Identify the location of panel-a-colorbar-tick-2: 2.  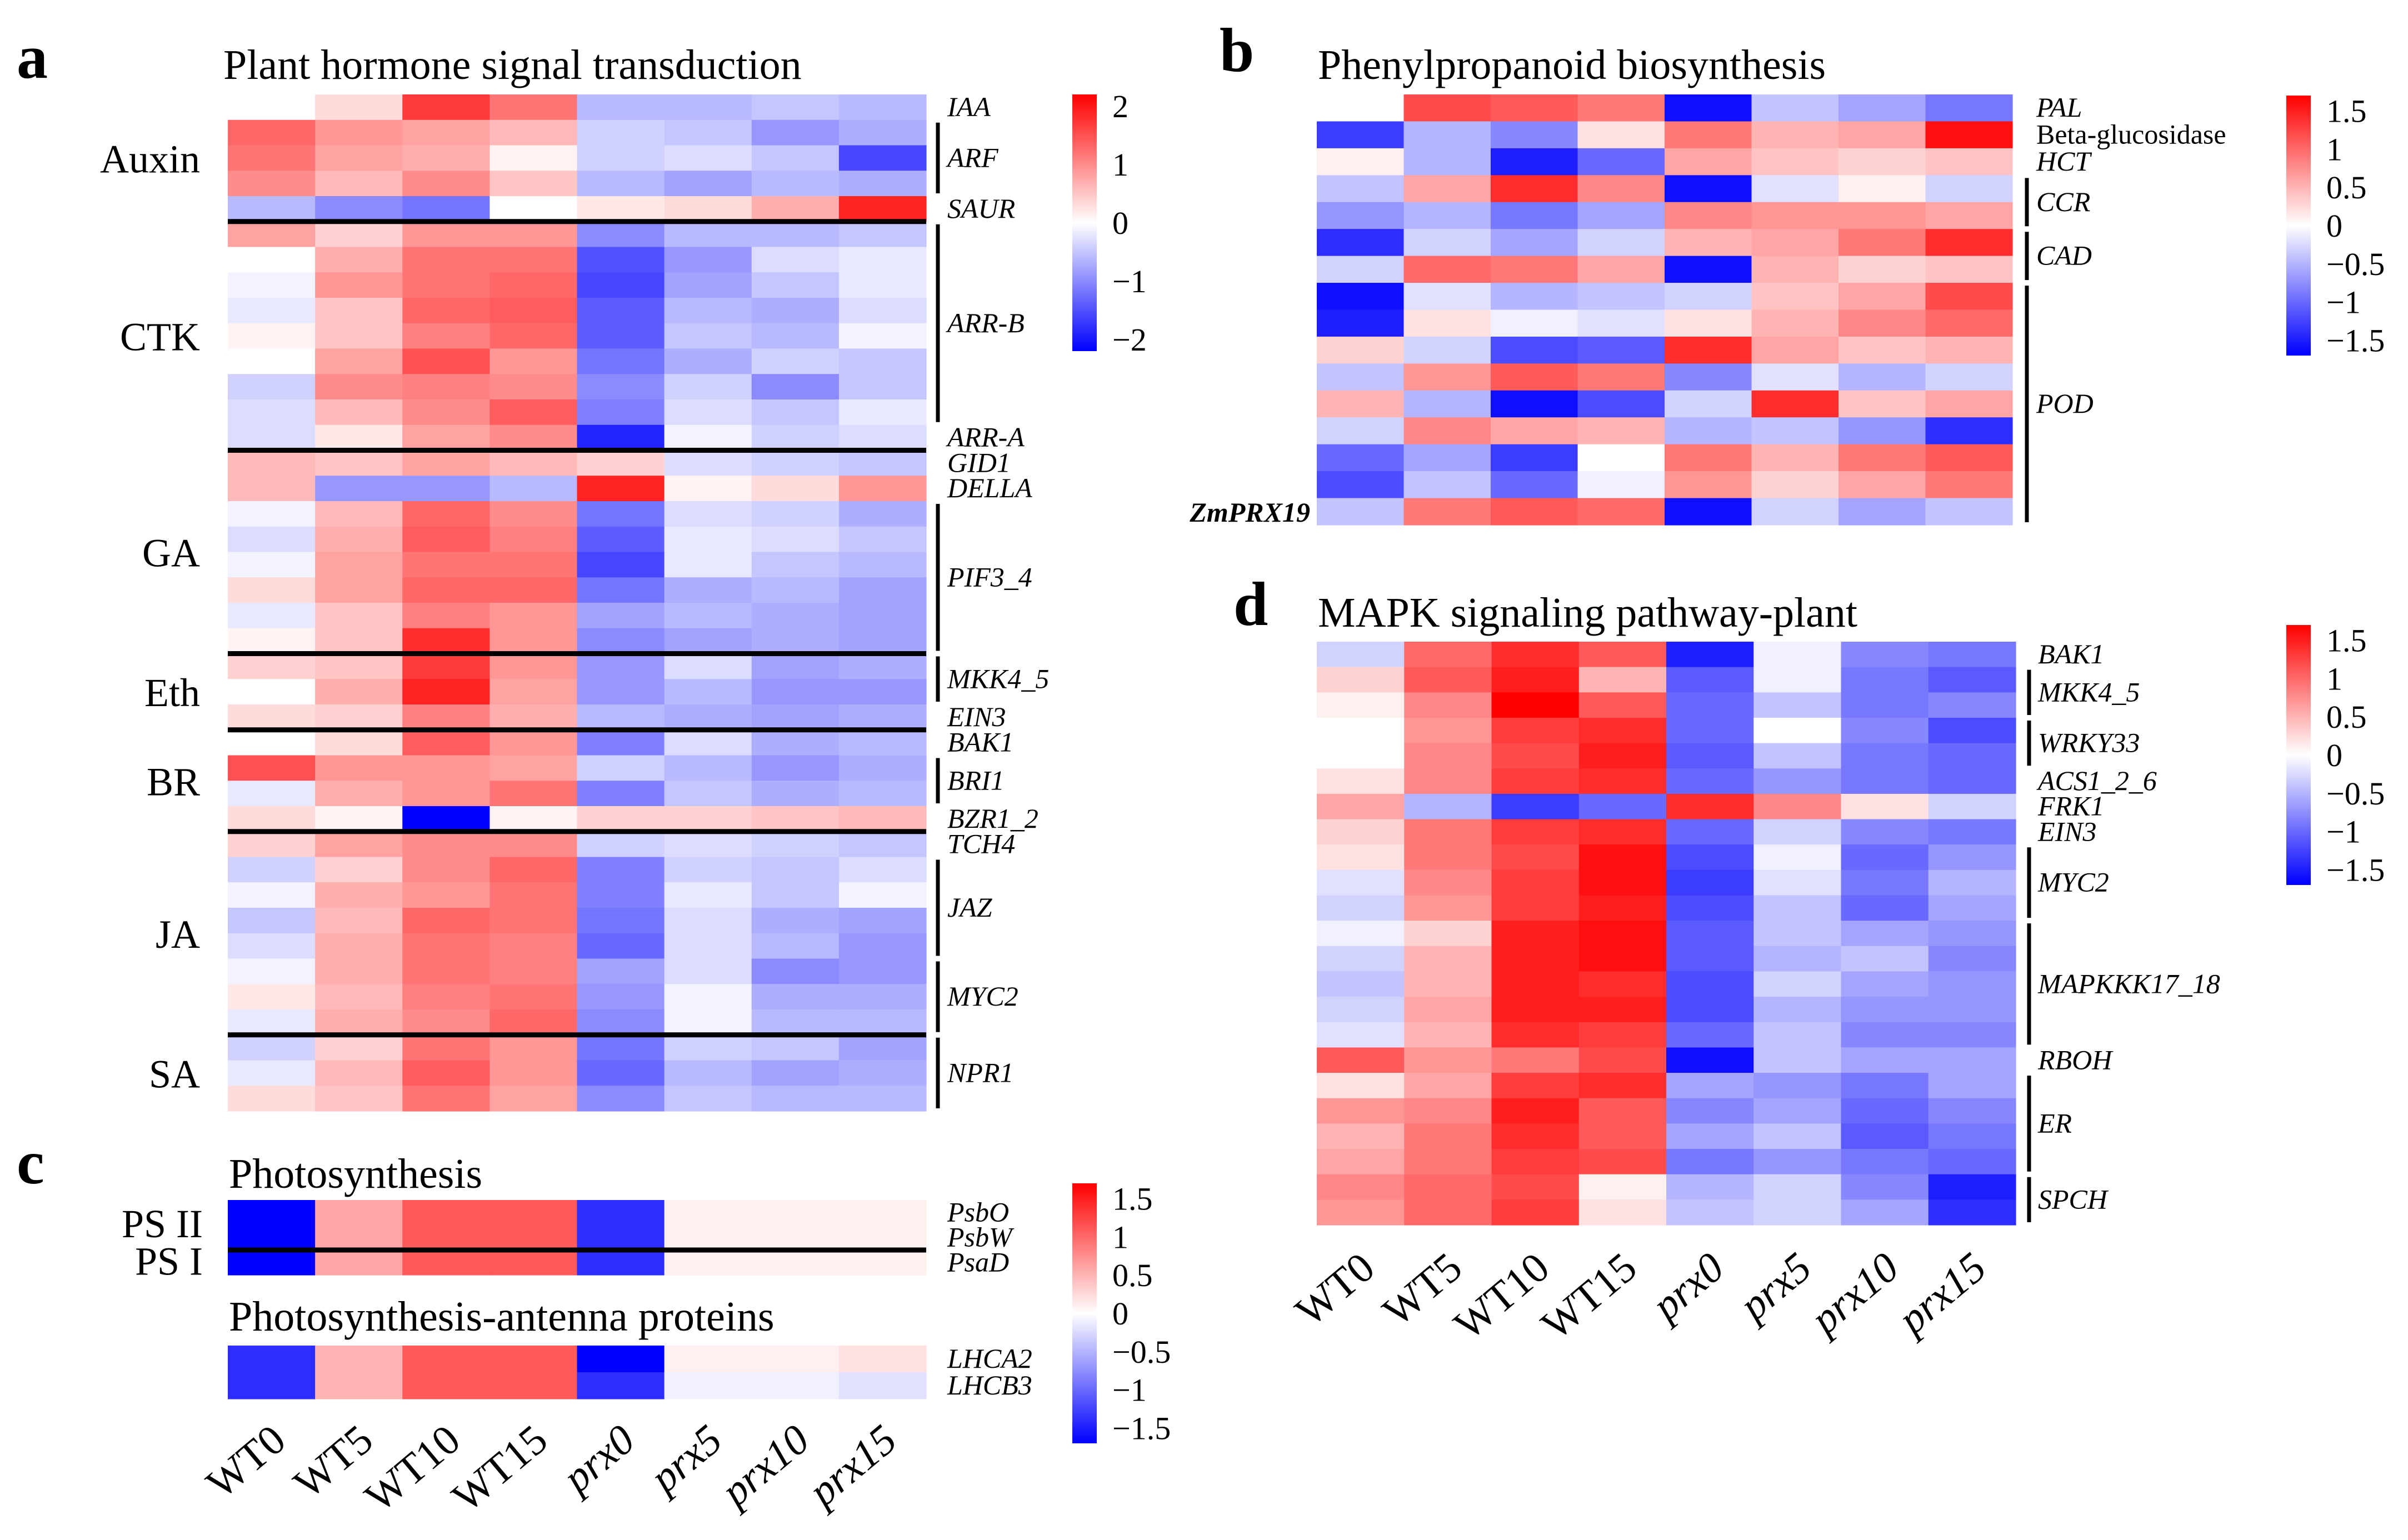
(1120, 106).